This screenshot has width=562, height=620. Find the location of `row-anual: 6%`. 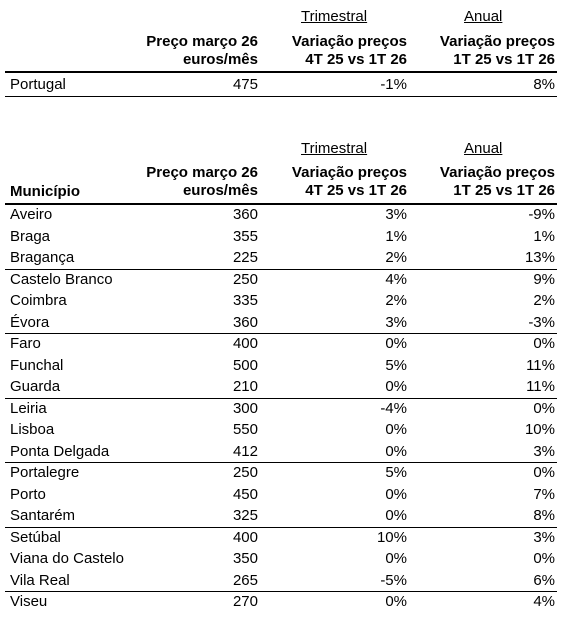

row-anual: 6% is located at coordinates (544, 580).